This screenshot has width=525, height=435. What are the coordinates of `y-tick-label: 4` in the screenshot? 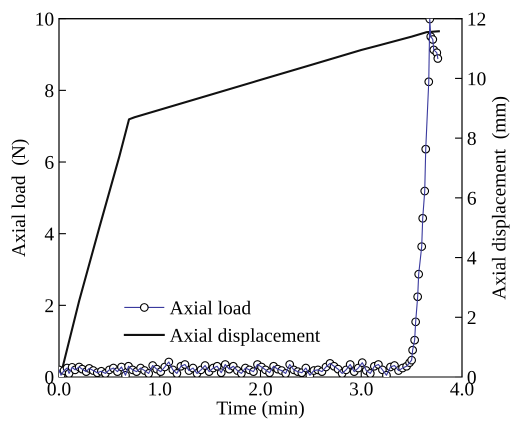 It's located at (49, 234).